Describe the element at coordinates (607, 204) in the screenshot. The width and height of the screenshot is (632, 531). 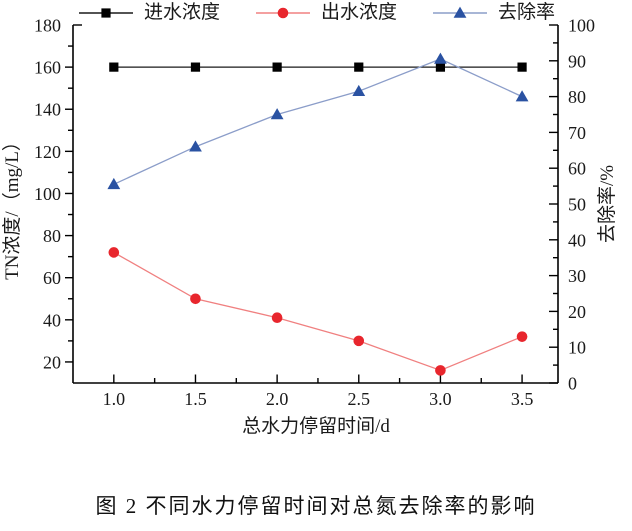
I see `y-right-axis-label: 去除率/%` at that location.